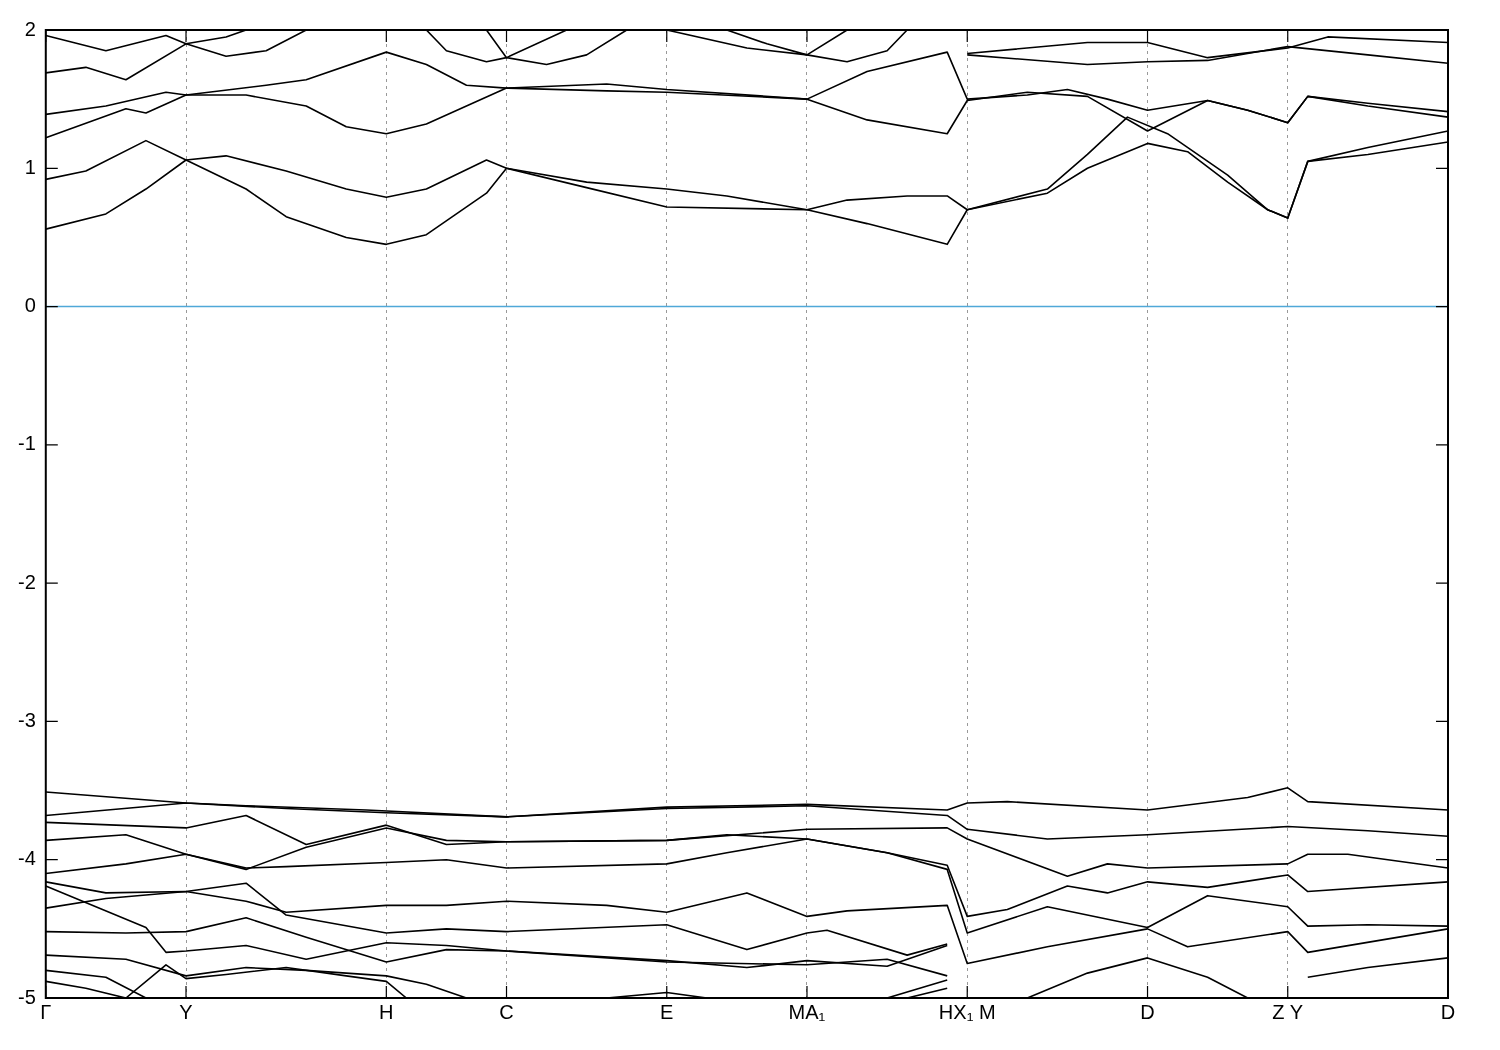  What do you see at coordinates (186, 1011) in the screenshot?
I see `x-tick-label: Y` at bounding box center [186, 1011].